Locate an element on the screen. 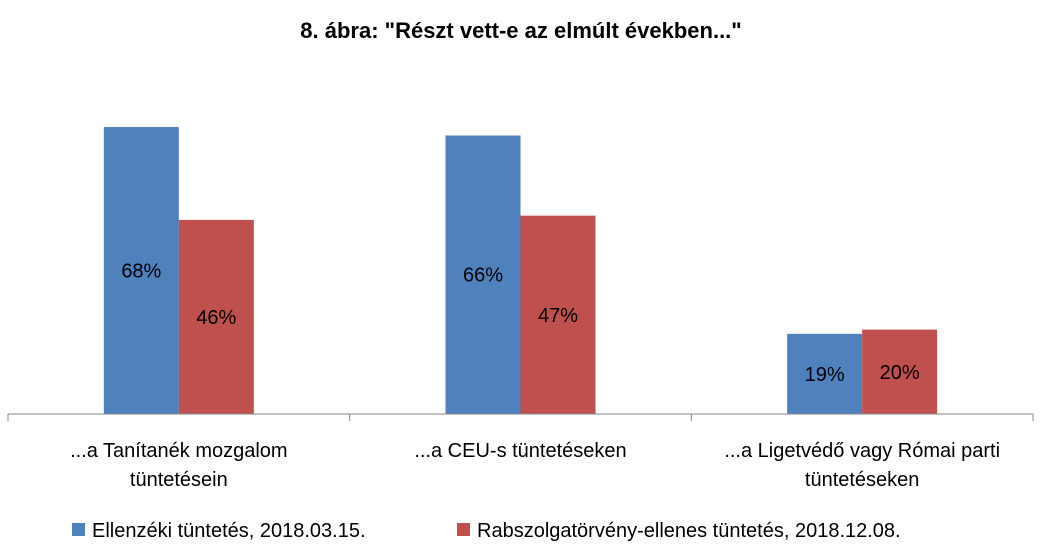  category-label-1: ...a Tanítanék mozgalom tüntetésein is located at coordinates (179, 465).